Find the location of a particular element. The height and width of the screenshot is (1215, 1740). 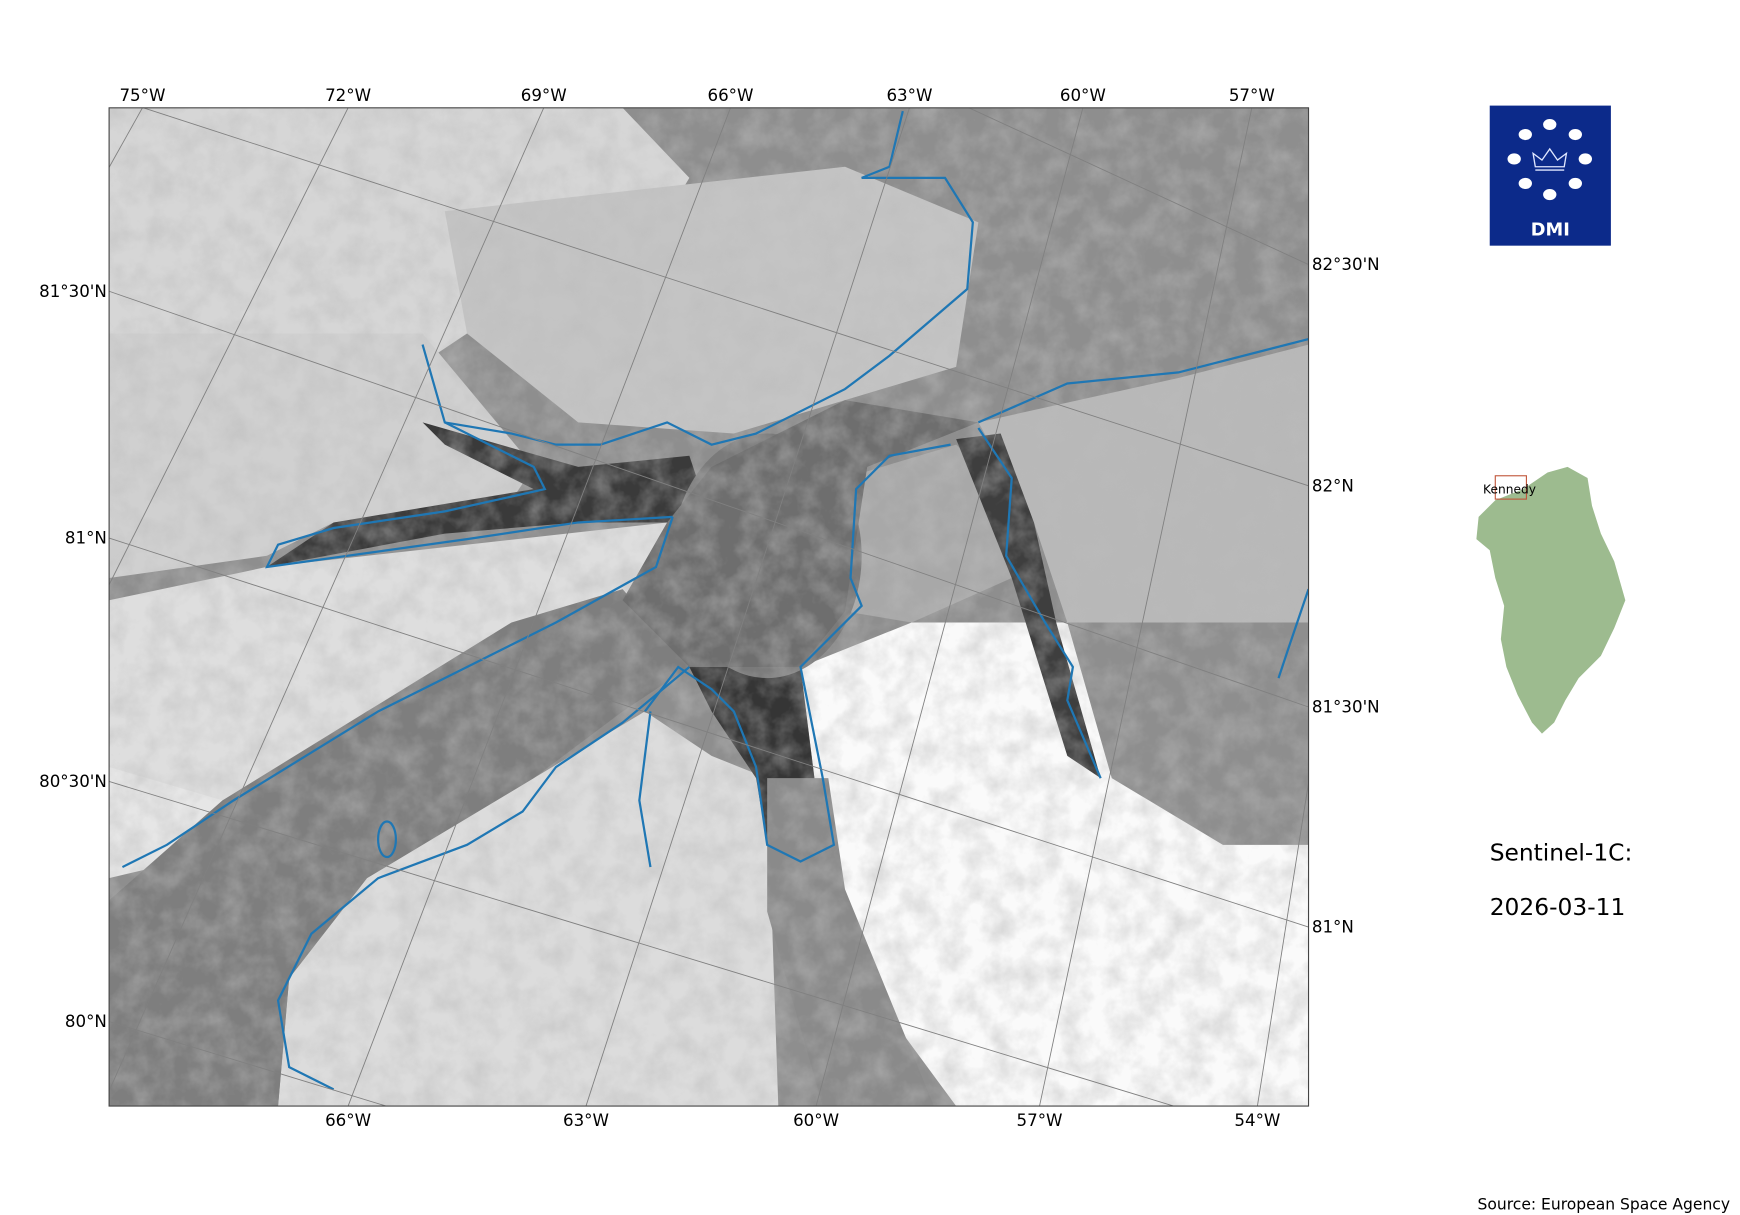

lat-label-left: 80°30'N is located at coordinates (73, 781).